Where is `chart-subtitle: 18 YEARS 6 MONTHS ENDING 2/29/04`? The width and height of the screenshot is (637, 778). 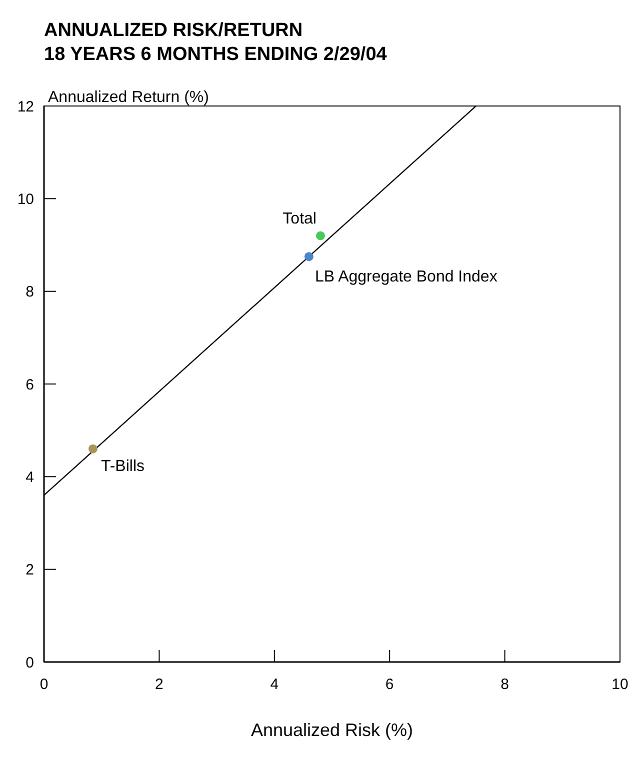 chart-subtitle: 18 YEARS 6 MONTHS ENDING 2/29/04 is located at coordinates (216, 54).